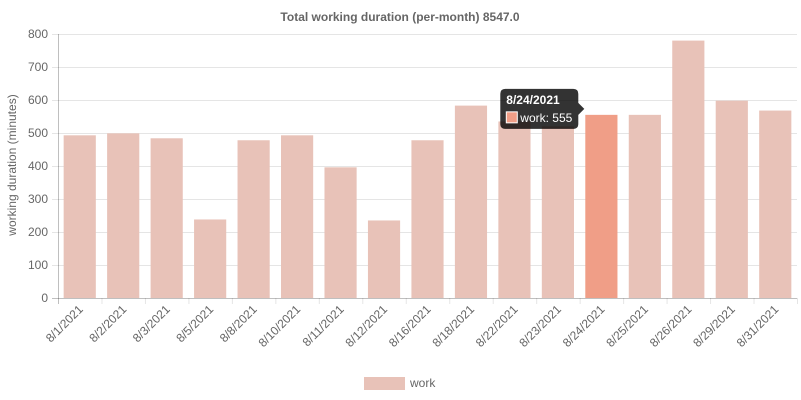 Image resolution: width=801 pixels, height=400 pixels. Describe the element at coordinates (38, 67) in the screenshot. I see `y-tick-label: 700` at that location.